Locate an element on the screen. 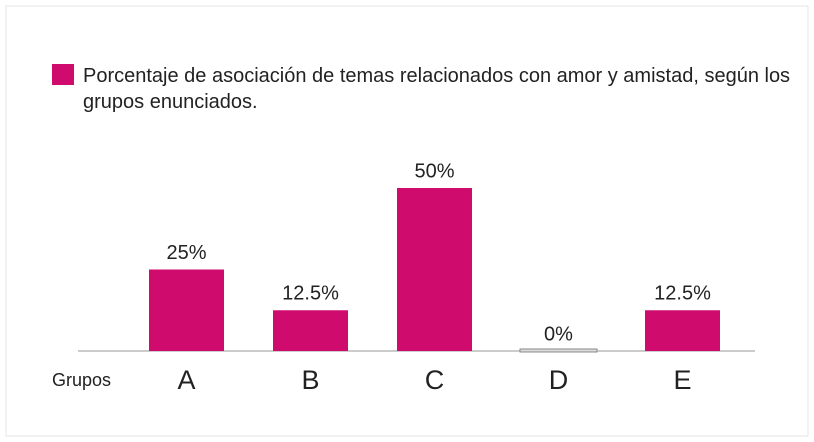 The image size is (814, 442). value-label: 50% is located at coordinates (434, 171).